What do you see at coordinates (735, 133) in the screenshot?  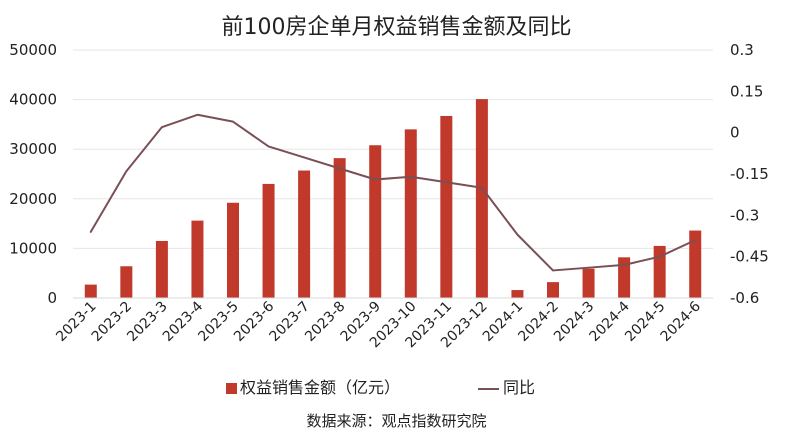 I see `right-axis-tick-label: 0` at bounding box center [735, 133].